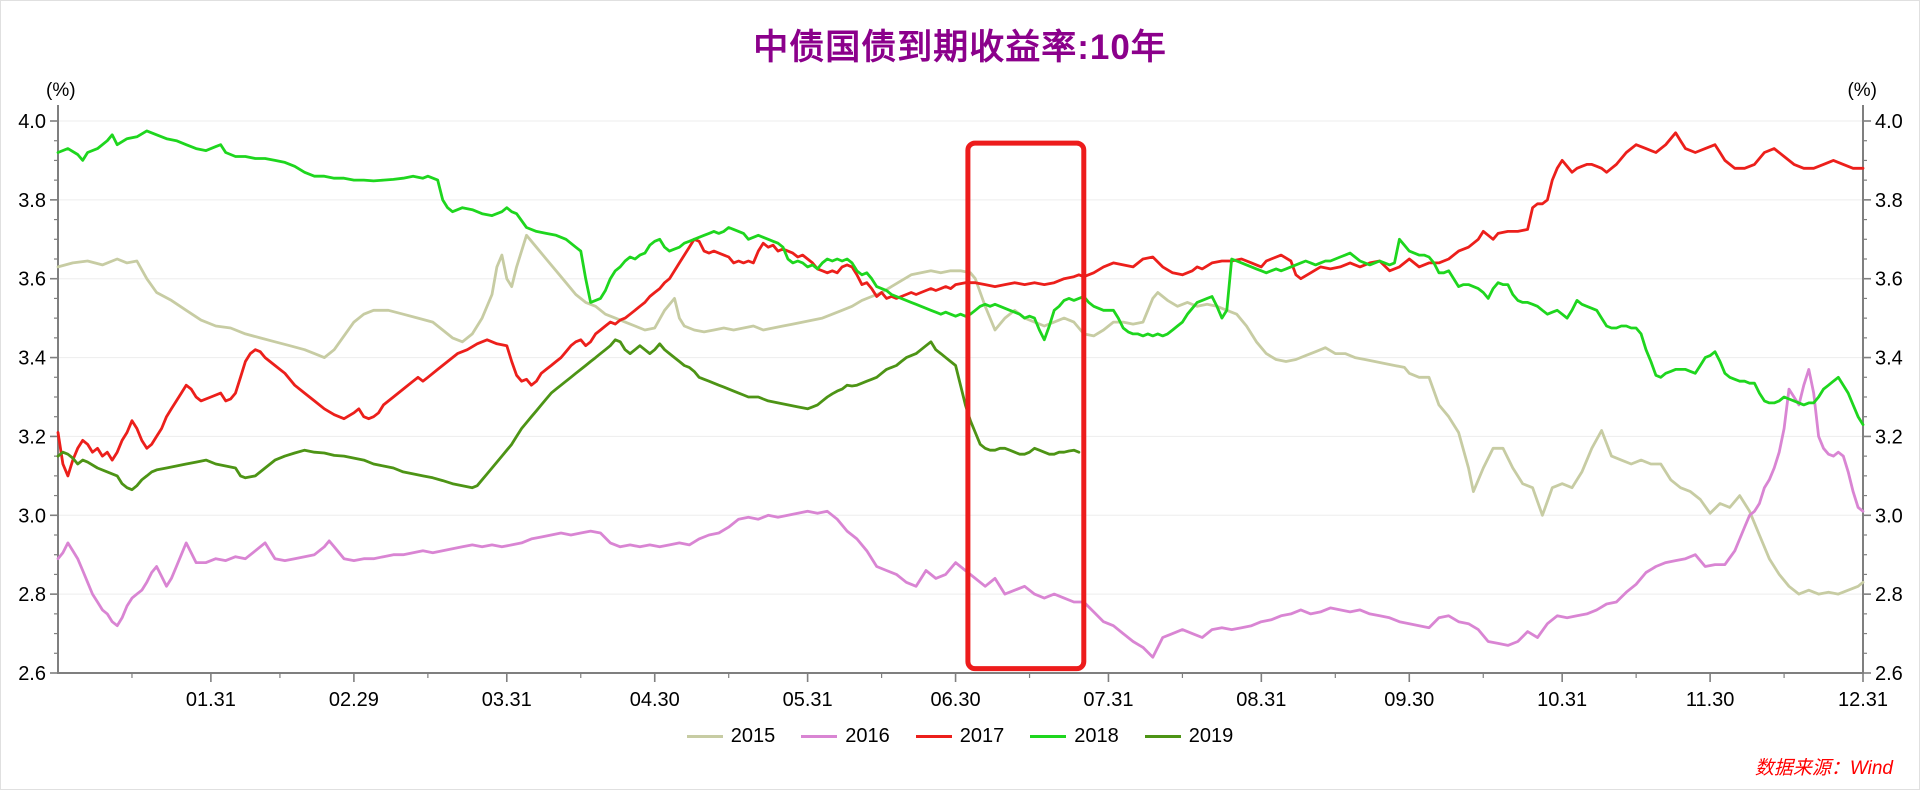  Describe the element at coordinates (1261, 700) in the screenshot. I see `x-axis-label: 08.31` at that location.